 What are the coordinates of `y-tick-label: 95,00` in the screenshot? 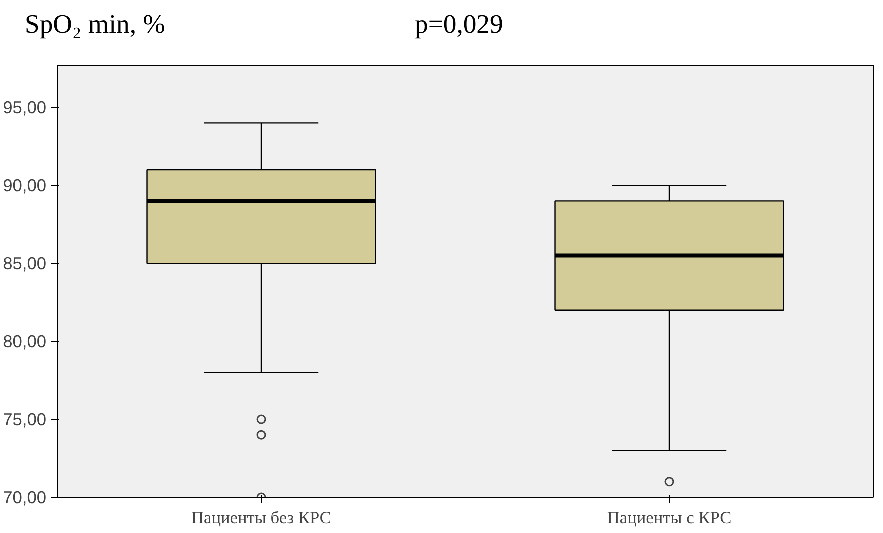 It's located at (25, 108).